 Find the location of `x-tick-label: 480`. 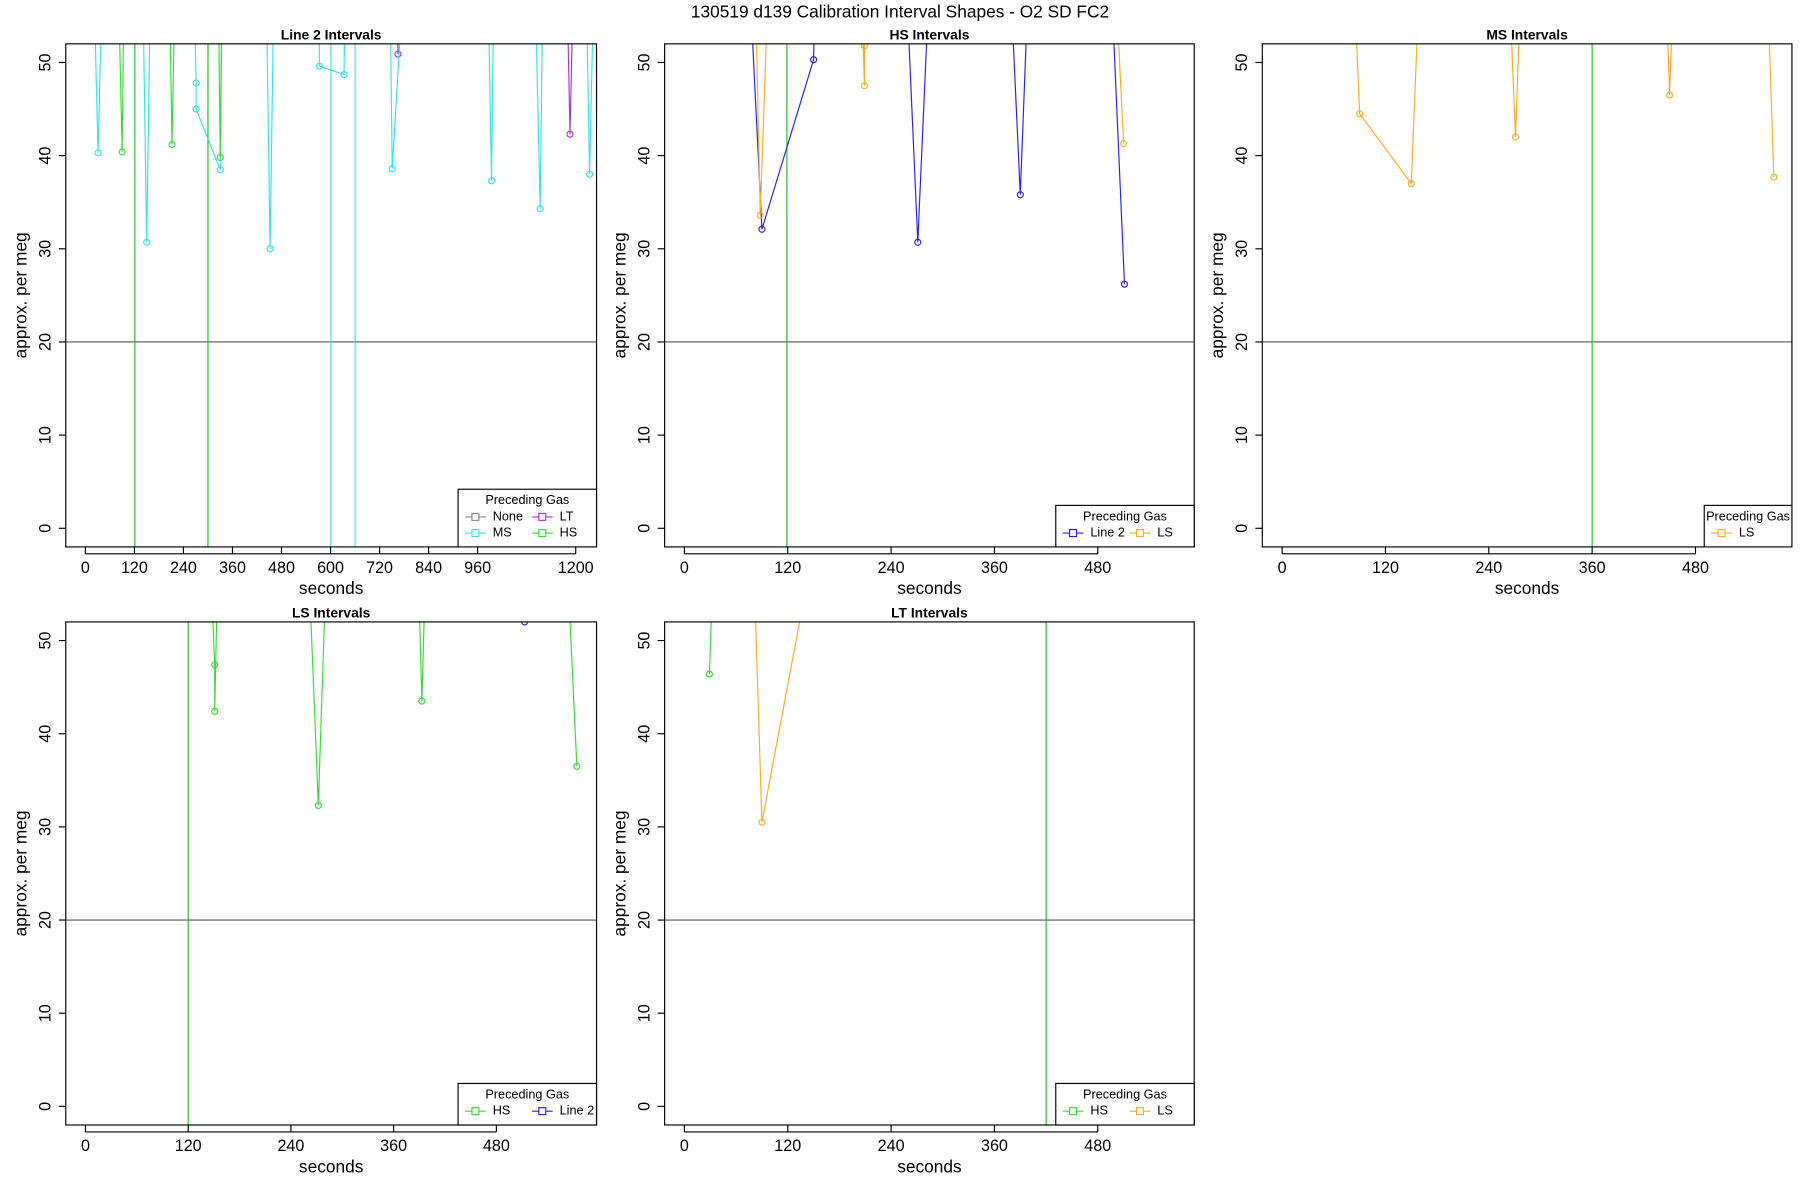

x-tick-label: 480 is located at coordinates (1097, 1146).